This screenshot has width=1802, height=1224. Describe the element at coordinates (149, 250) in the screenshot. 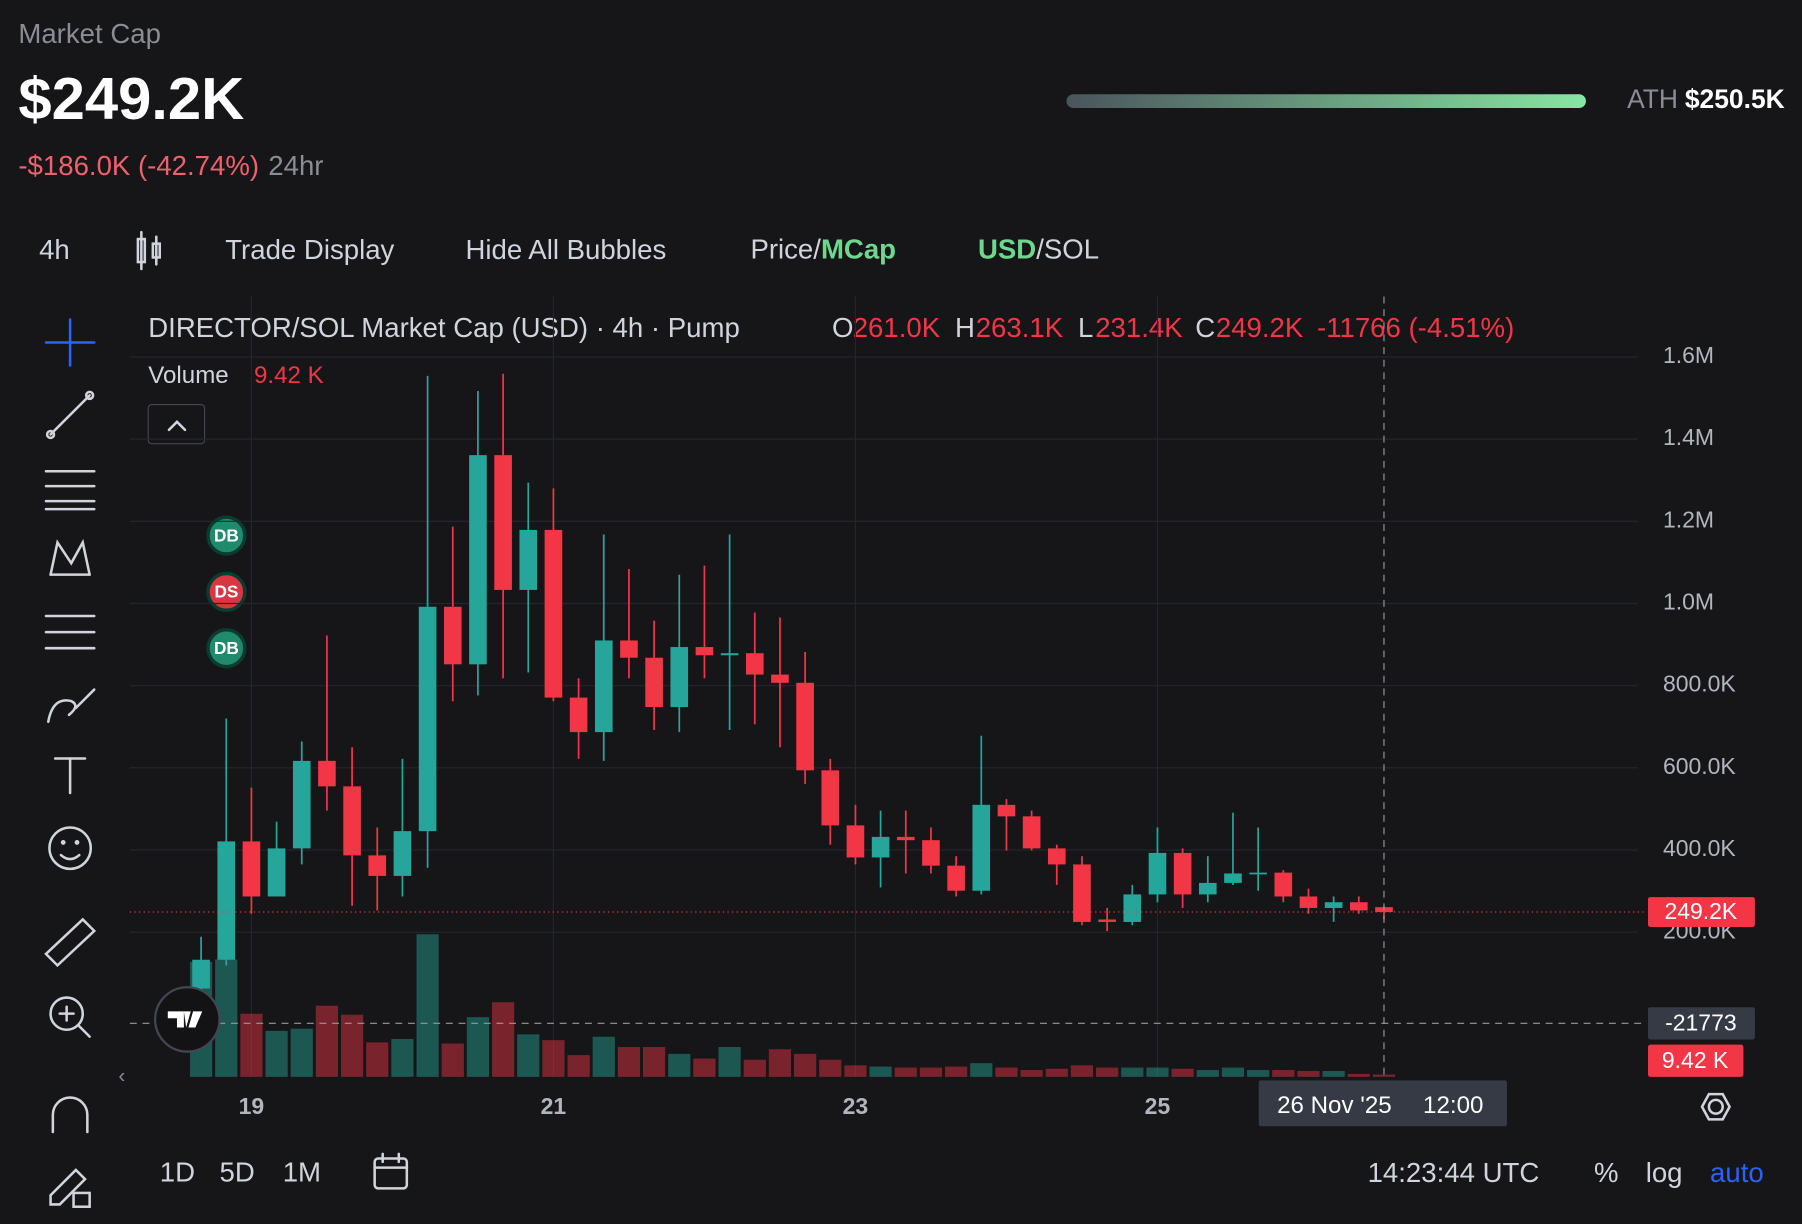

I see `candle-icon` at that location.